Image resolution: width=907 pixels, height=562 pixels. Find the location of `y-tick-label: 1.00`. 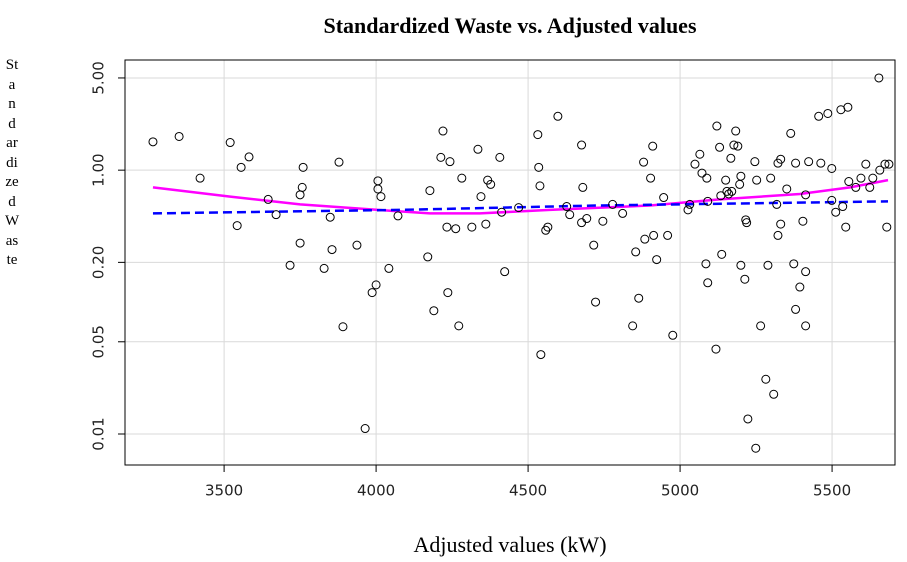

y-tick-label: 1.00 is located at coordinates (99, 169).